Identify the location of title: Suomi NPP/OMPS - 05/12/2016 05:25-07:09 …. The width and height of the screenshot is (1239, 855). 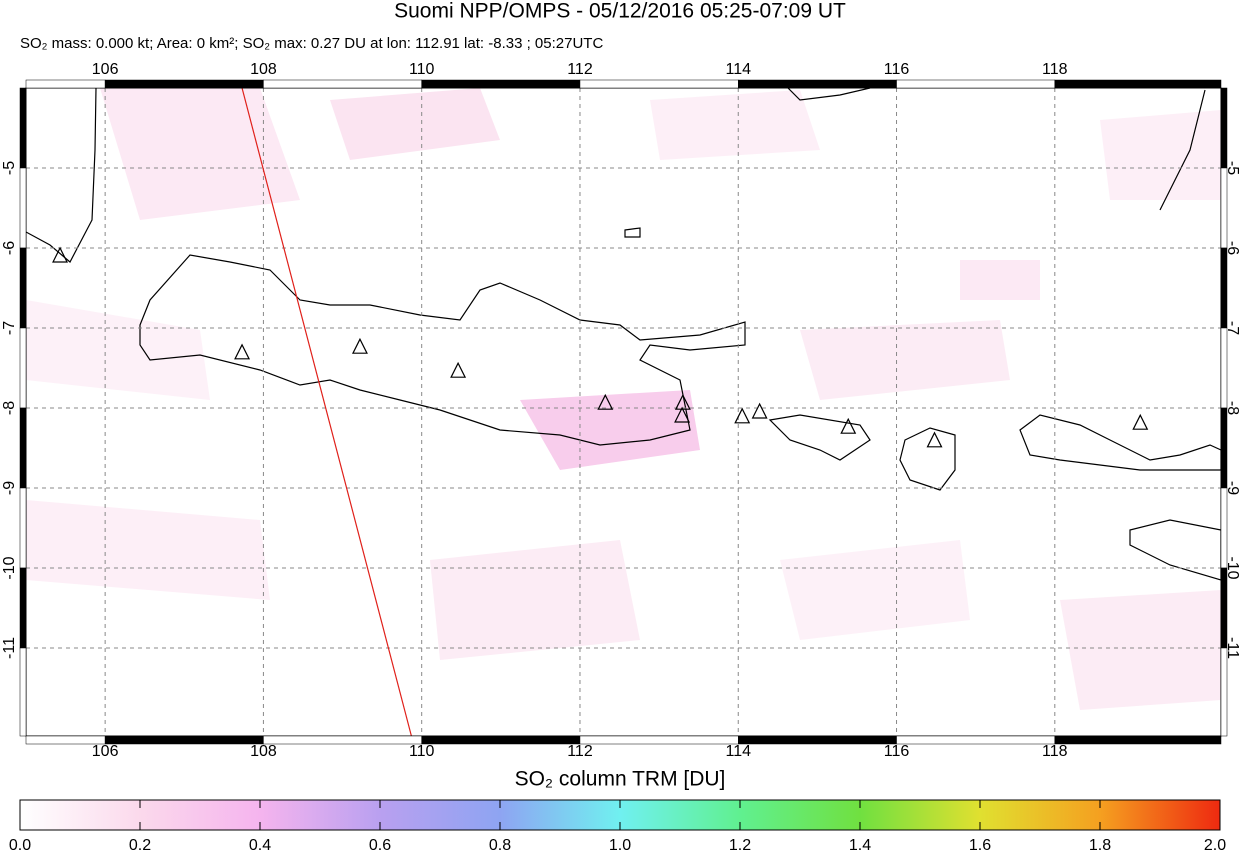
(620, 11).